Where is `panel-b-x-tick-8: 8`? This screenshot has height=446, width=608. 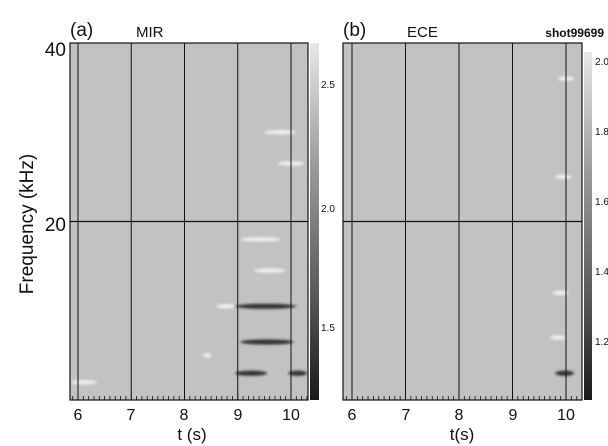
panel-b-x-tick-8: 8 is located at coordinates (459, 415).